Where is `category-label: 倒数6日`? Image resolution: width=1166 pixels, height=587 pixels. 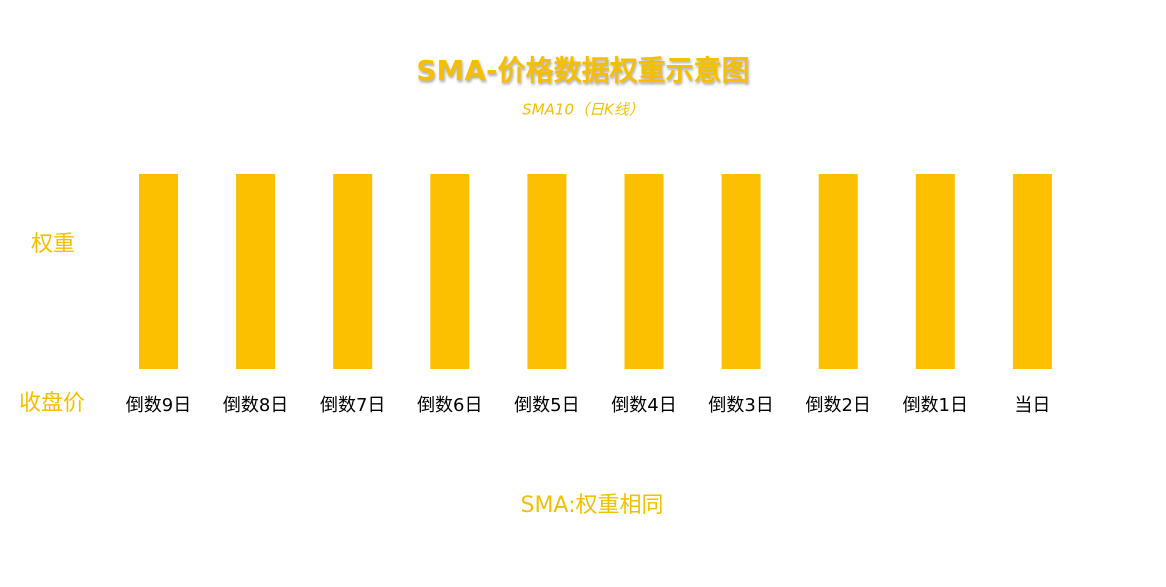
category-label: 倒数6日 is located at coordinates (449, 405).